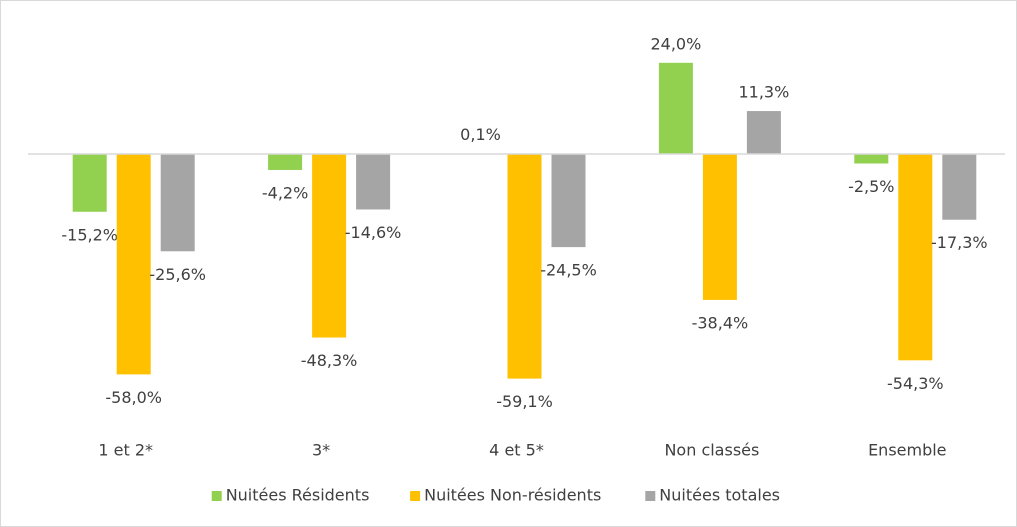  Describe the element at coordinates (675, 43) in the screenshot. I see `data-label: 24,0%` at that location.